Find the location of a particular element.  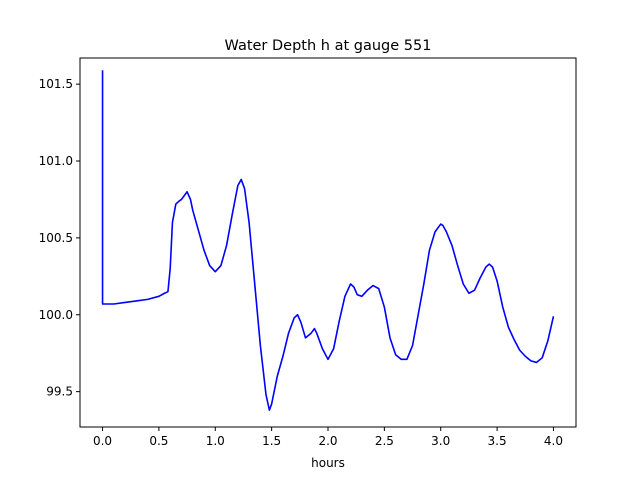

y-tick-label: 101.5 is located at coordinates (56, 84).